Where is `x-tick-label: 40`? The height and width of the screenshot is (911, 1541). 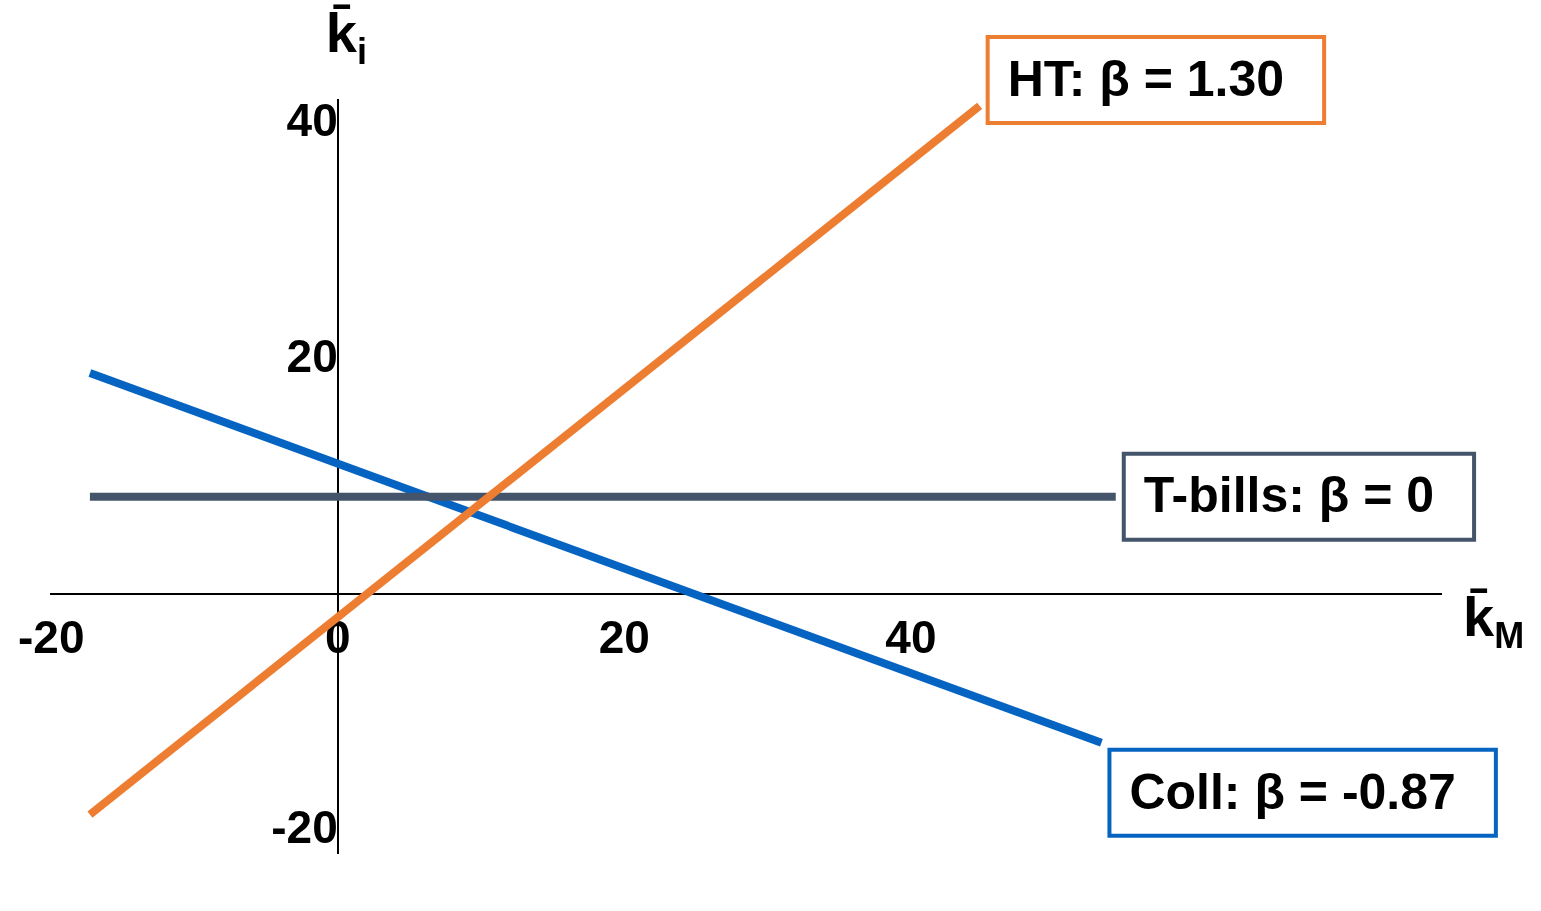 x-tick-label: 40 is located at coordinates (911, 636).